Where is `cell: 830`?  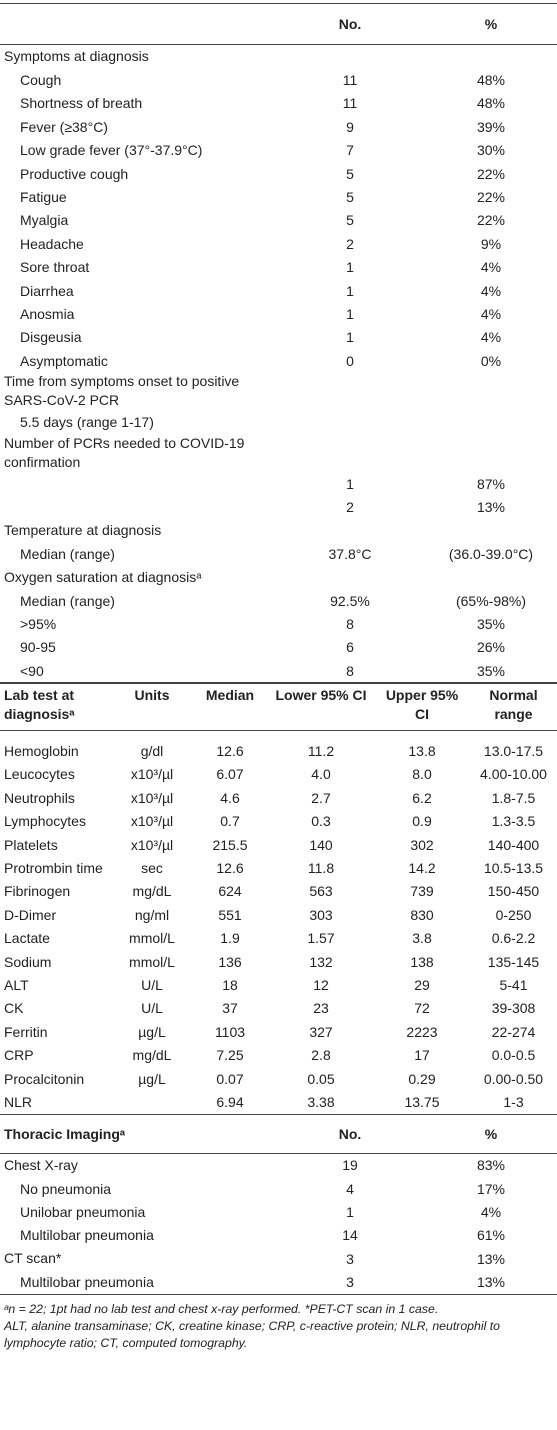 cell: 830 is located at coordinates (422, 914).